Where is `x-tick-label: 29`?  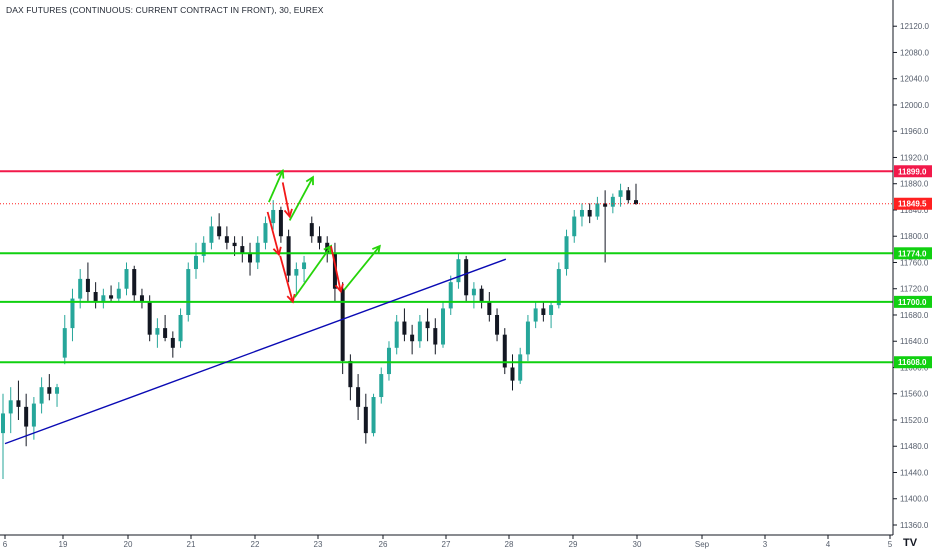
x-tick-label: 29 is located at coordinates (573, 544).